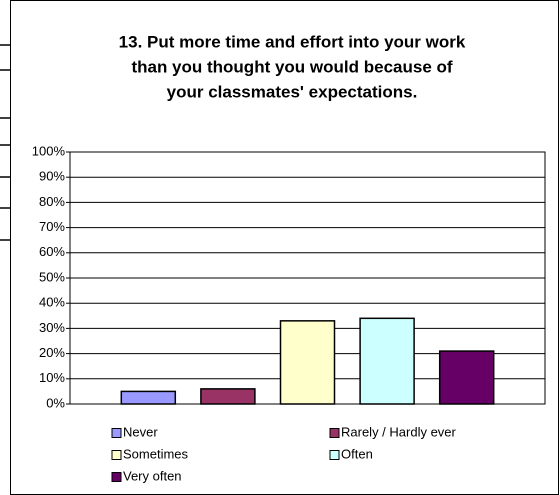 The image size is (560, 495). I want to click on y-tick-label: 90%, so click(52, 176).